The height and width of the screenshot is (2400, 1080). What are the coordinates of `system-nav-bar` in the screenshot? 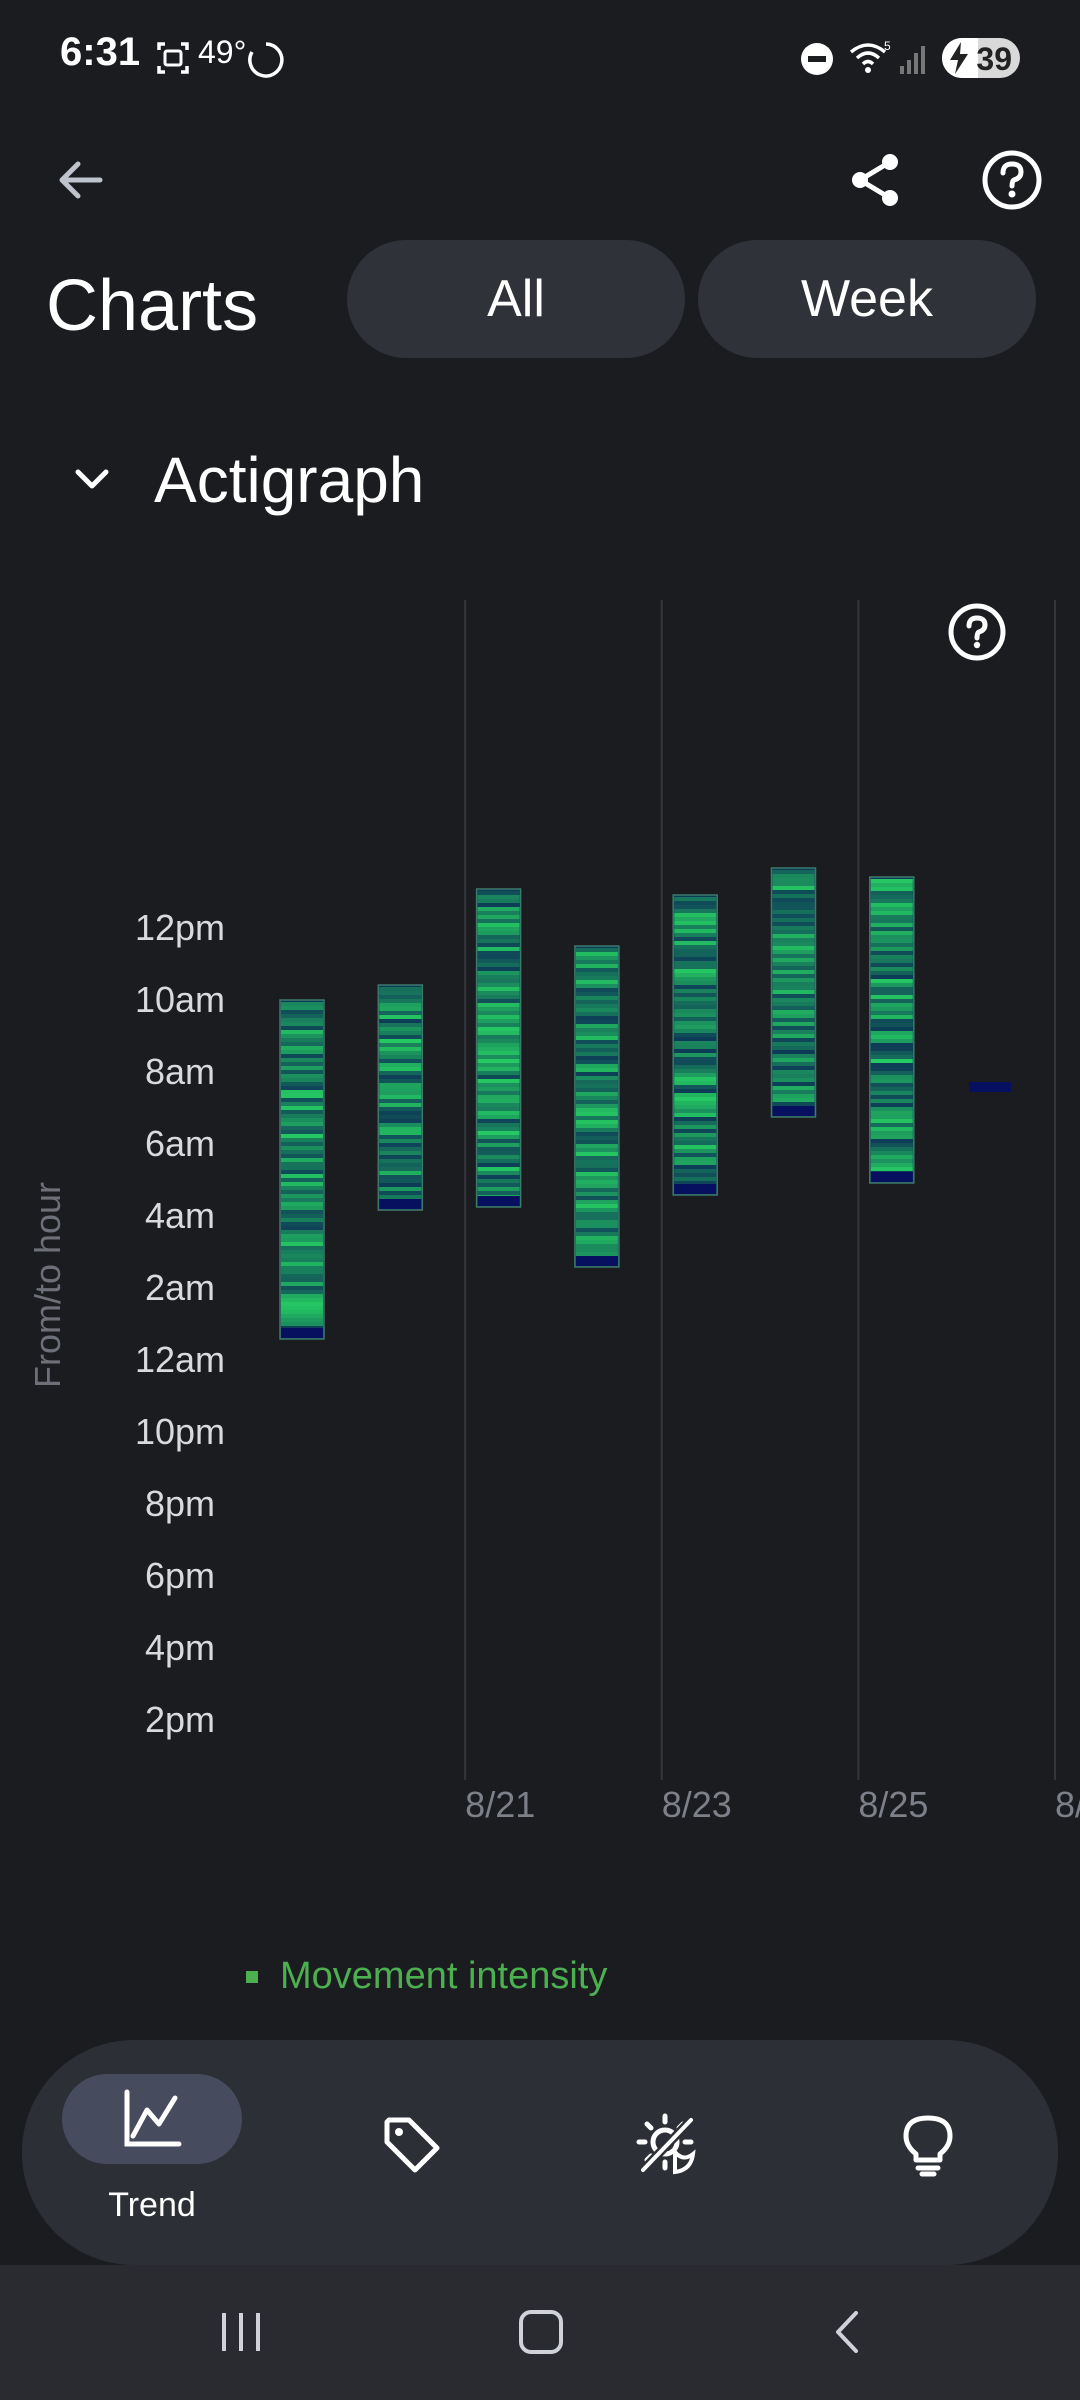 It's located at (540, 2332).